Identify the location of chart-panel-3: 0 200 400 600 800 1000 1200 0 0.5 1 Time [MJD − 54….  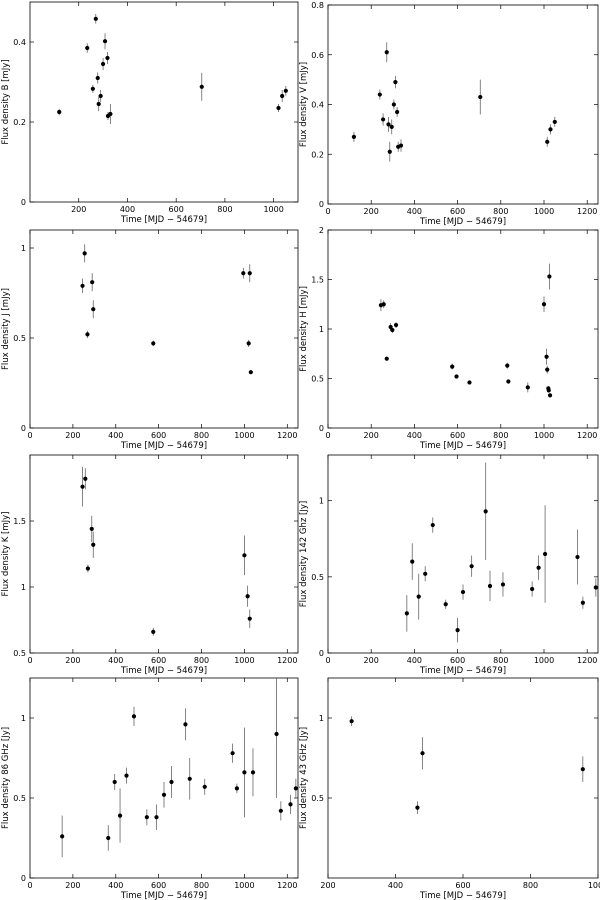
(150, 340).